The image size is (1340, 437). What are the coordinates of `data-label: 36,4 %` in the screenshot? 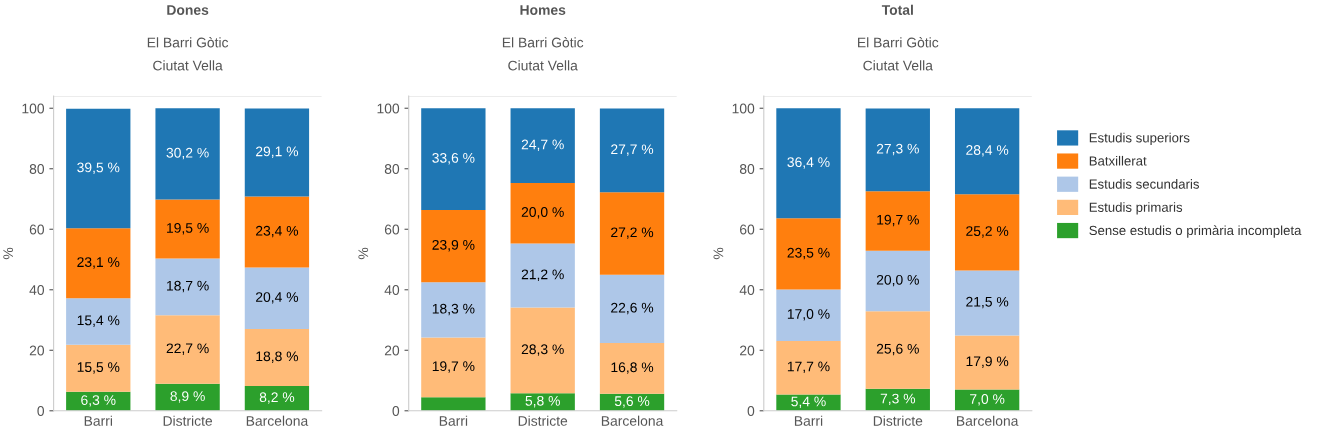 It's located at (808, 163).